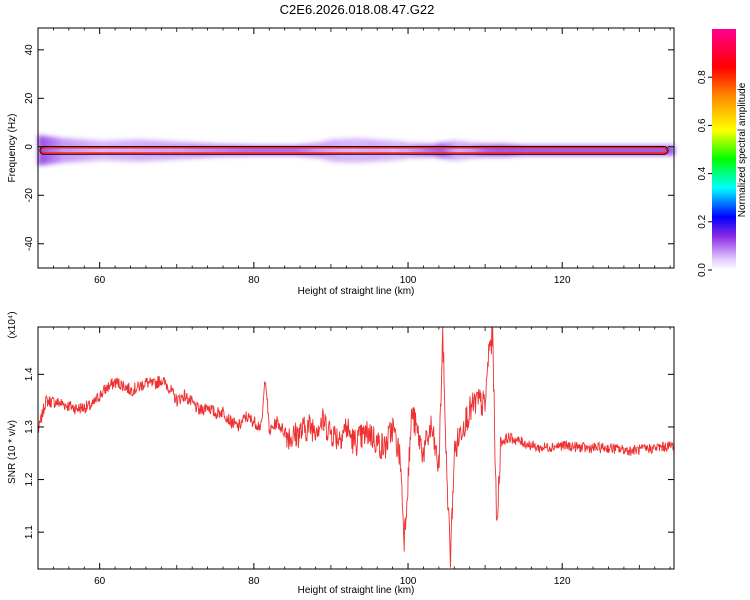 The image size is (750, 600). I want to click on colorbar-ticks: 0.0 0.2 0.4 0.6 0.8, so click(704, 173).